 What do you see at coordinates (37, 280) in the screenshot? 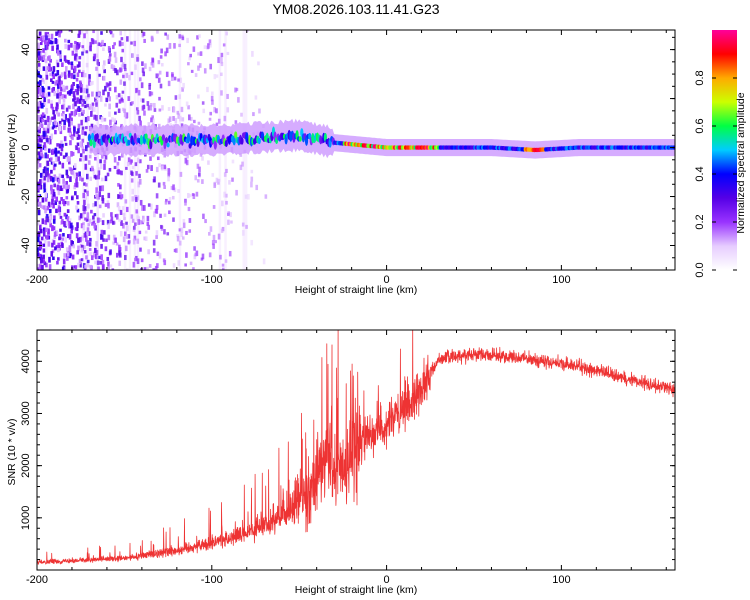
I see `x-tick-label: -200` at bounding box center [37, 280].